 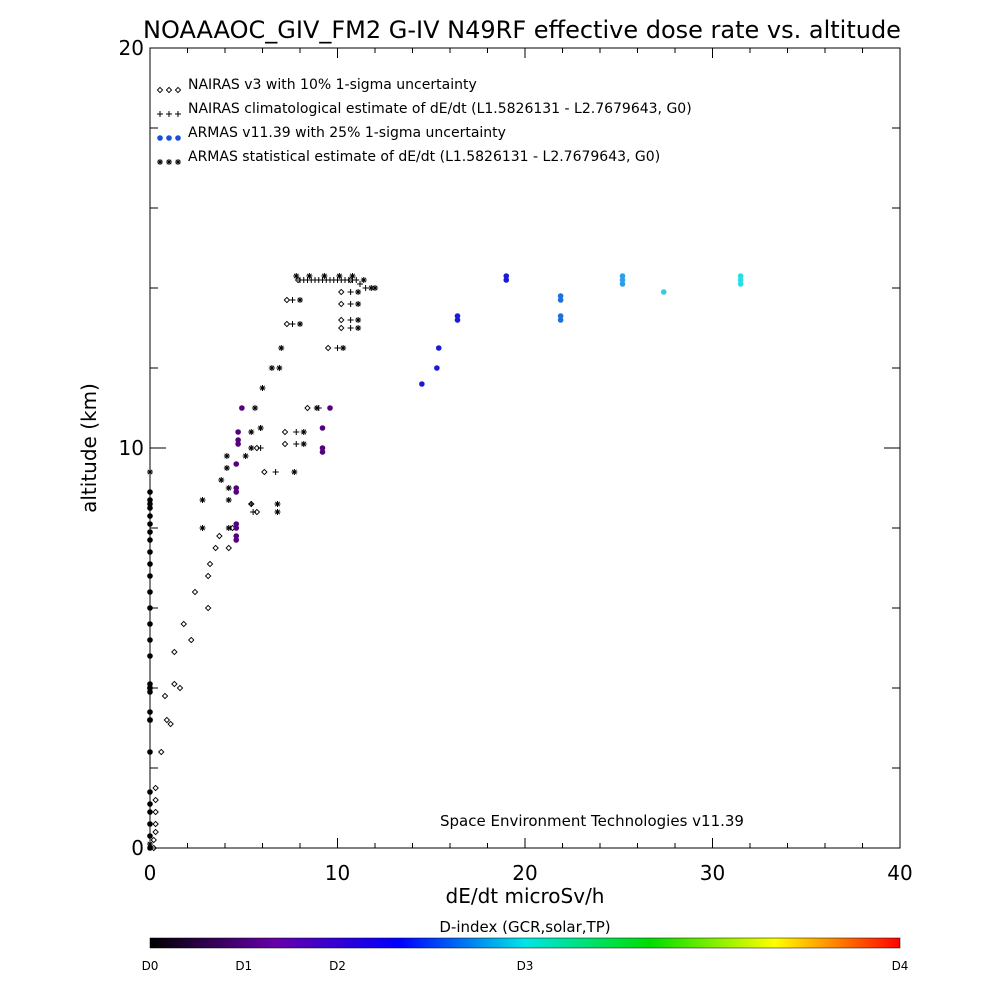 I want to click on colorbar-label: D2, so click(x=337, y=966).